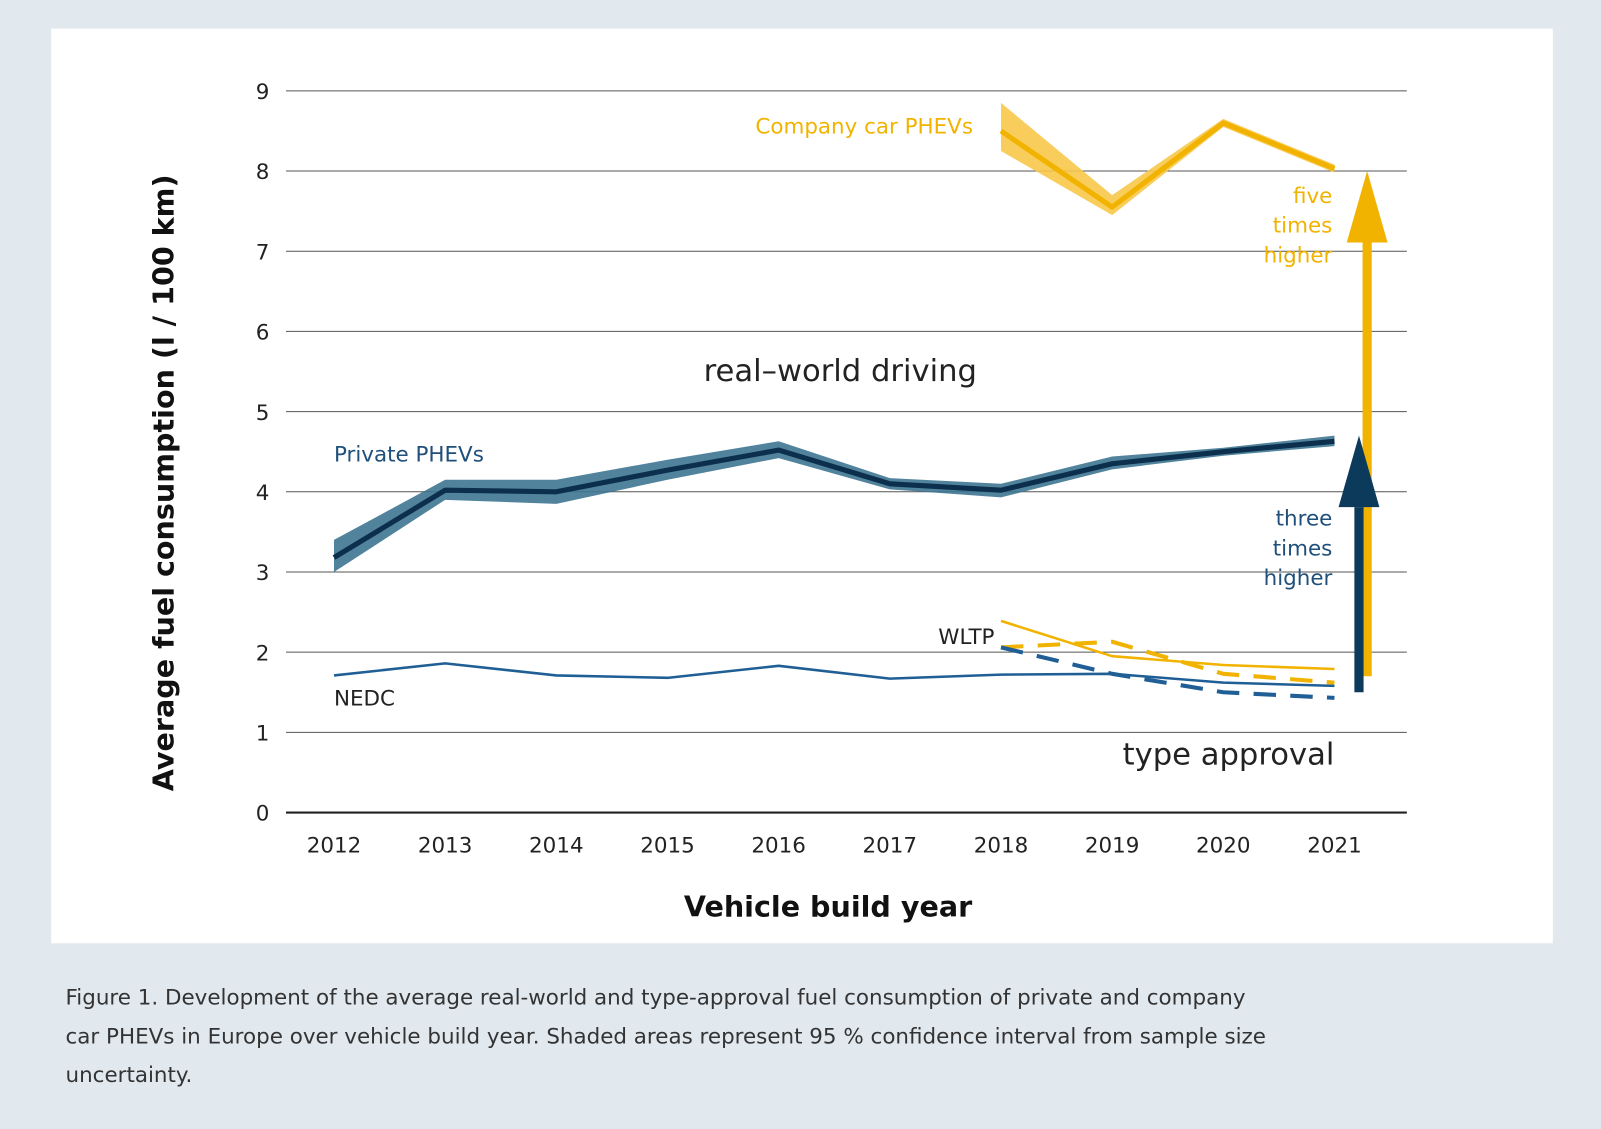  What do you see at coordinates (667, 845) in the screenshot?
I see `x-tick-label: 2015` at bounding box center [667, 845].